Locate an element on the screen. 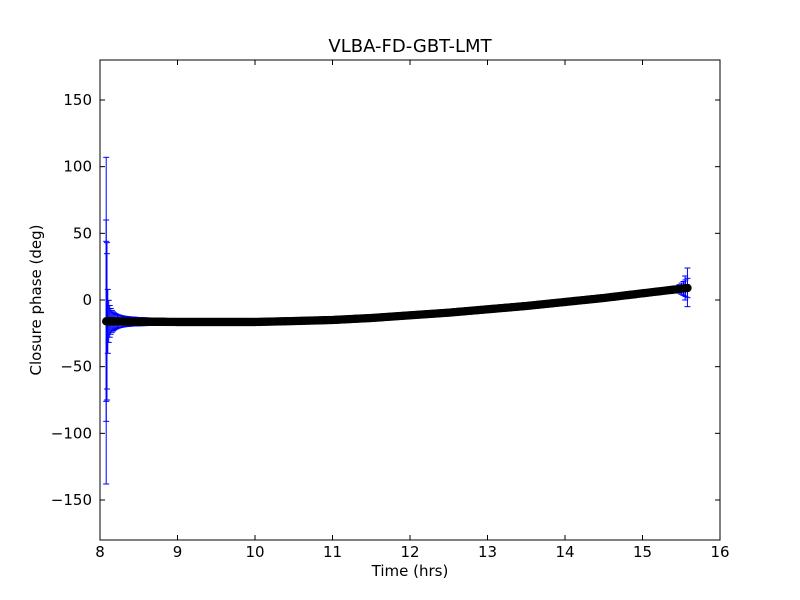 This screenshot has height=600, width=800. y-tick-label: 150 is located at coordinates (77, 100).